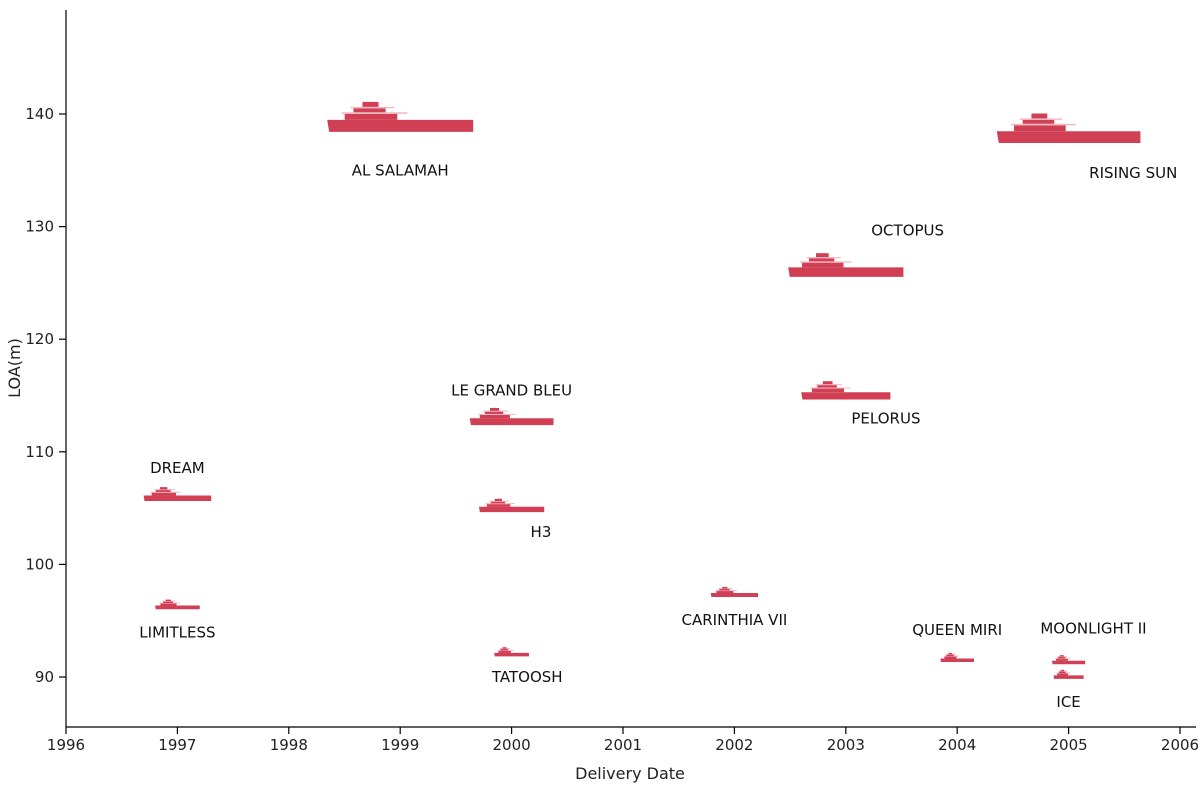 Image resolution: width=1200 pixels, height=789 pixels. What do you see at coordinates (39, 564) in the screenshot?
I see `y-tick-label: 100` at bounding box center [39, 564].